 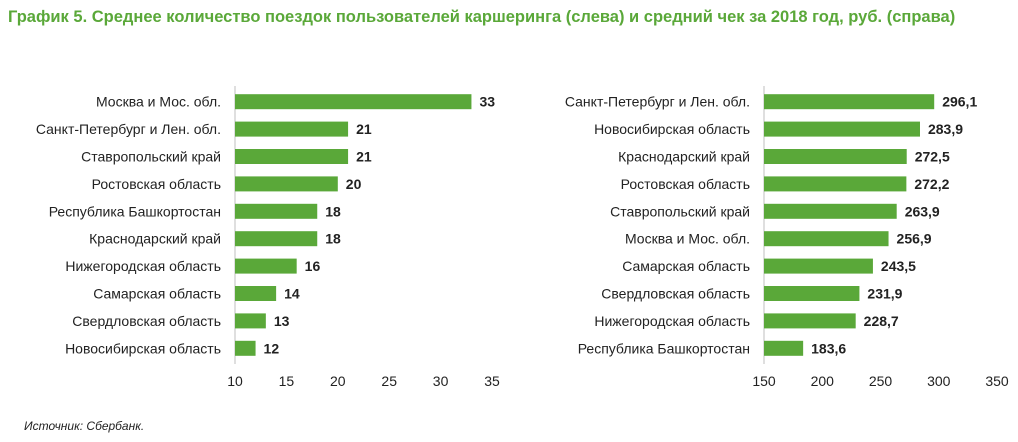 I want to click on value-label: 183,6, so click(x=828, y=348).